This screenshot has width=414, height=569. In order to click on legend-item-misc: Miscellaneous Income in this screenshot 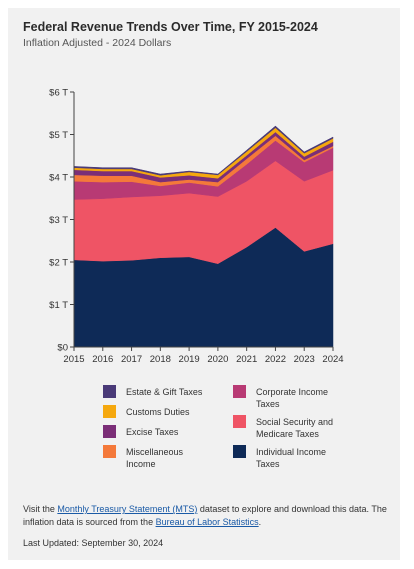, I will do `click(158, 457)`.